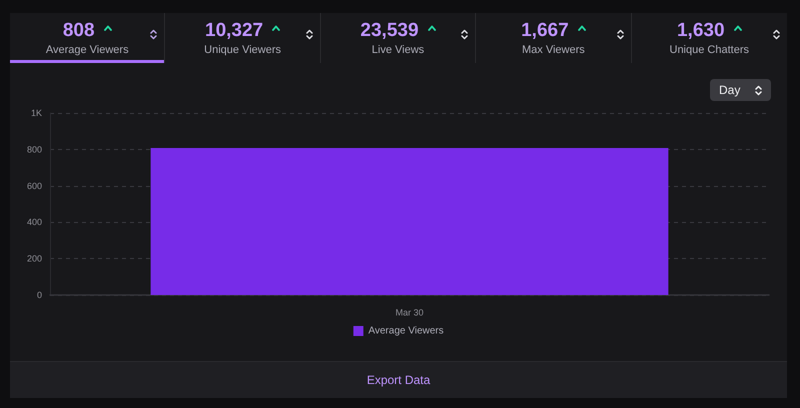 The image size is (800, 408). Describe the element at coordinates (709, 38) in the screenshot. I see `tab: 1,630 Unique Chatters` at that location.